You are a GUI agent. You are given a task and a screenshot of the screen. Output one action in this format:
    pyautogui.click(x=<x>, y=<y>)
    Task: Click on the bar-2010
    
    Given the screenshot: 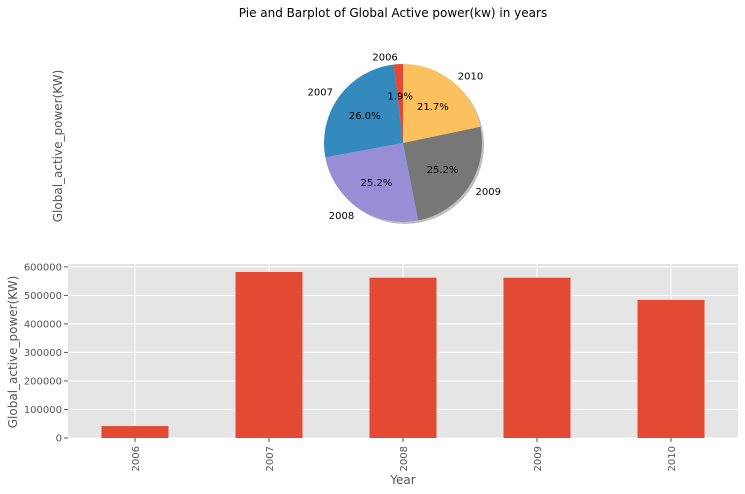 What is the action you would take?
    pyautogui.click(x=671, y=368)
    